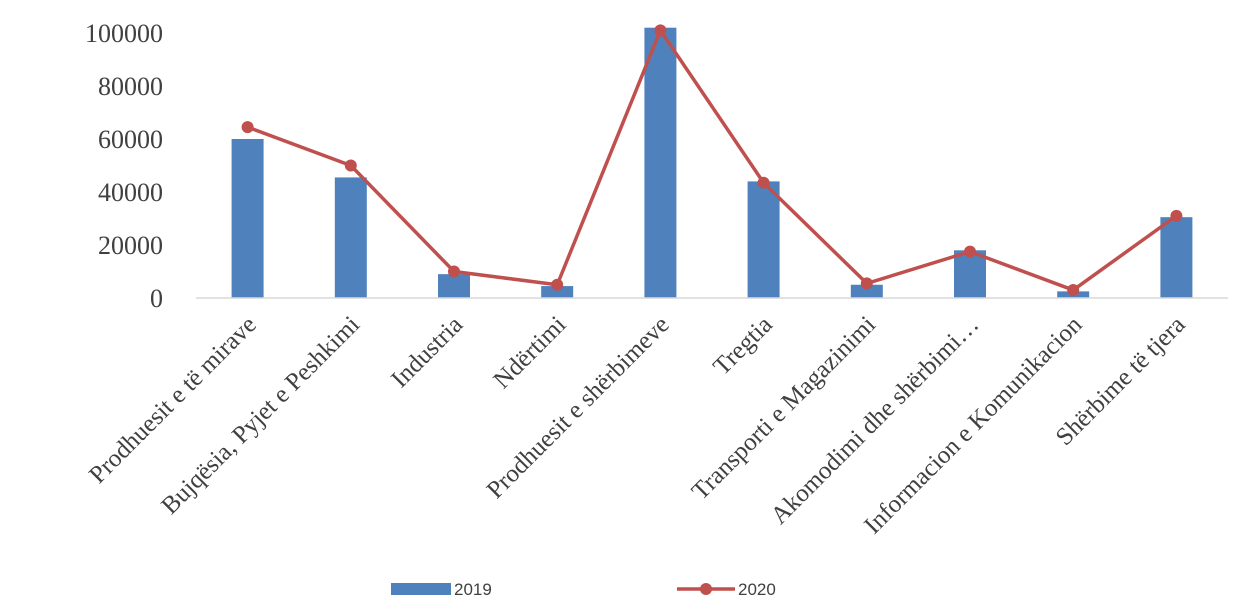 This screenshot has width=1245, height=606. Describe the element at coordinates (427, 352) in the screenshot. I see `x-category-label: Industria` at that location.